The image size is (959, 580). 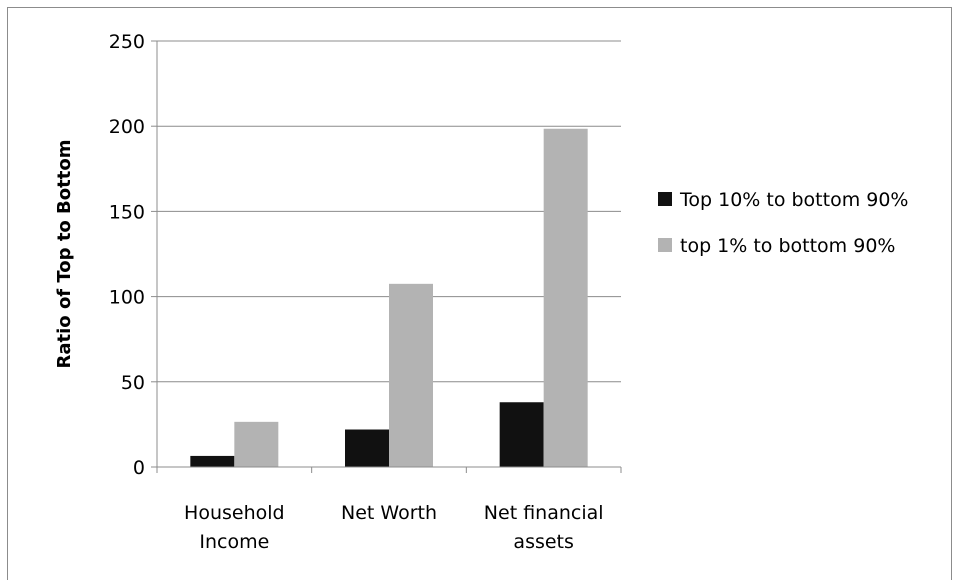 I want to click on y-axis-title: Ratio of Top to Bottom, so click(x=64, y=254).